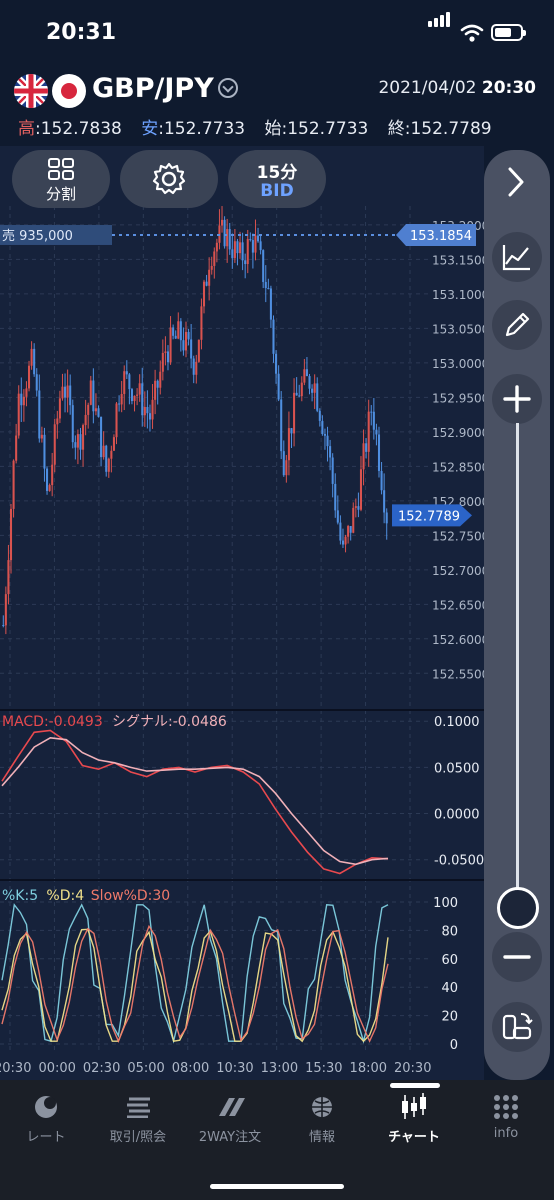  Describe the element at coordinates (46, 1119) in the screenshot. I see `tab-rate: レート` at that location.